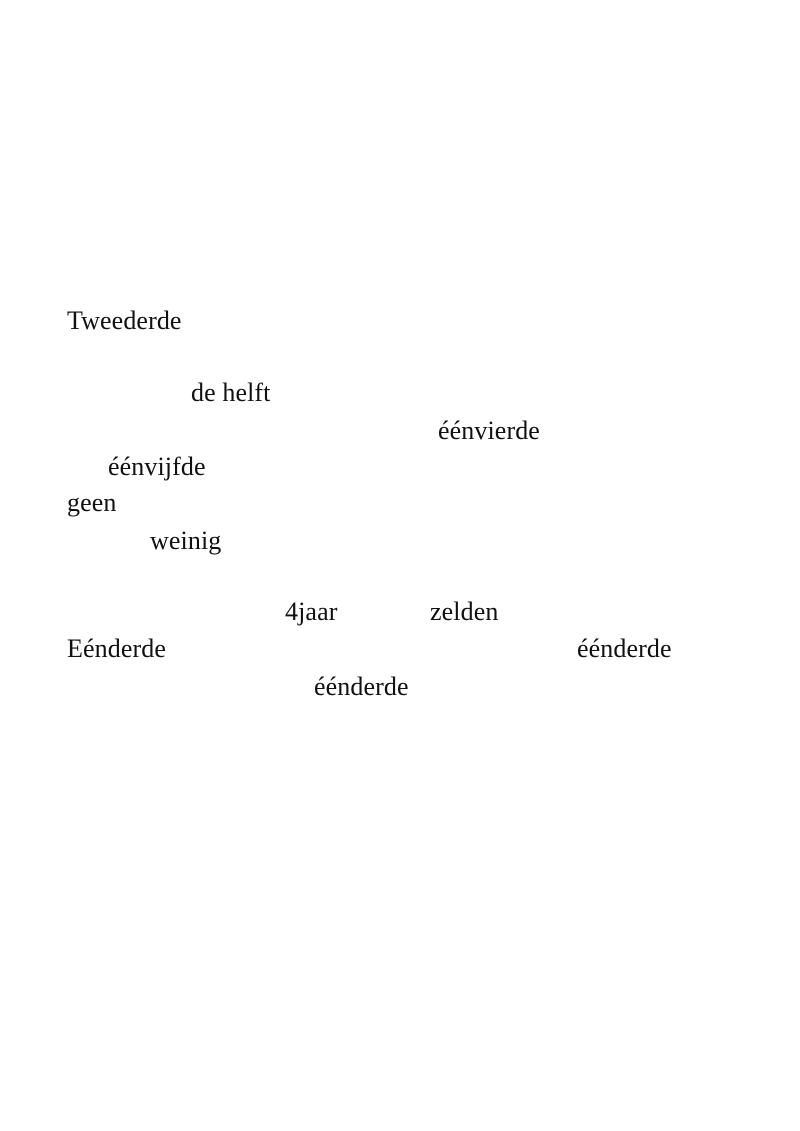 This screenshot has height=1131, width=800. Describe the element at coordinates (361, 686) in the screenshot. I see `word-eenderde-center: éénderde` at that location.